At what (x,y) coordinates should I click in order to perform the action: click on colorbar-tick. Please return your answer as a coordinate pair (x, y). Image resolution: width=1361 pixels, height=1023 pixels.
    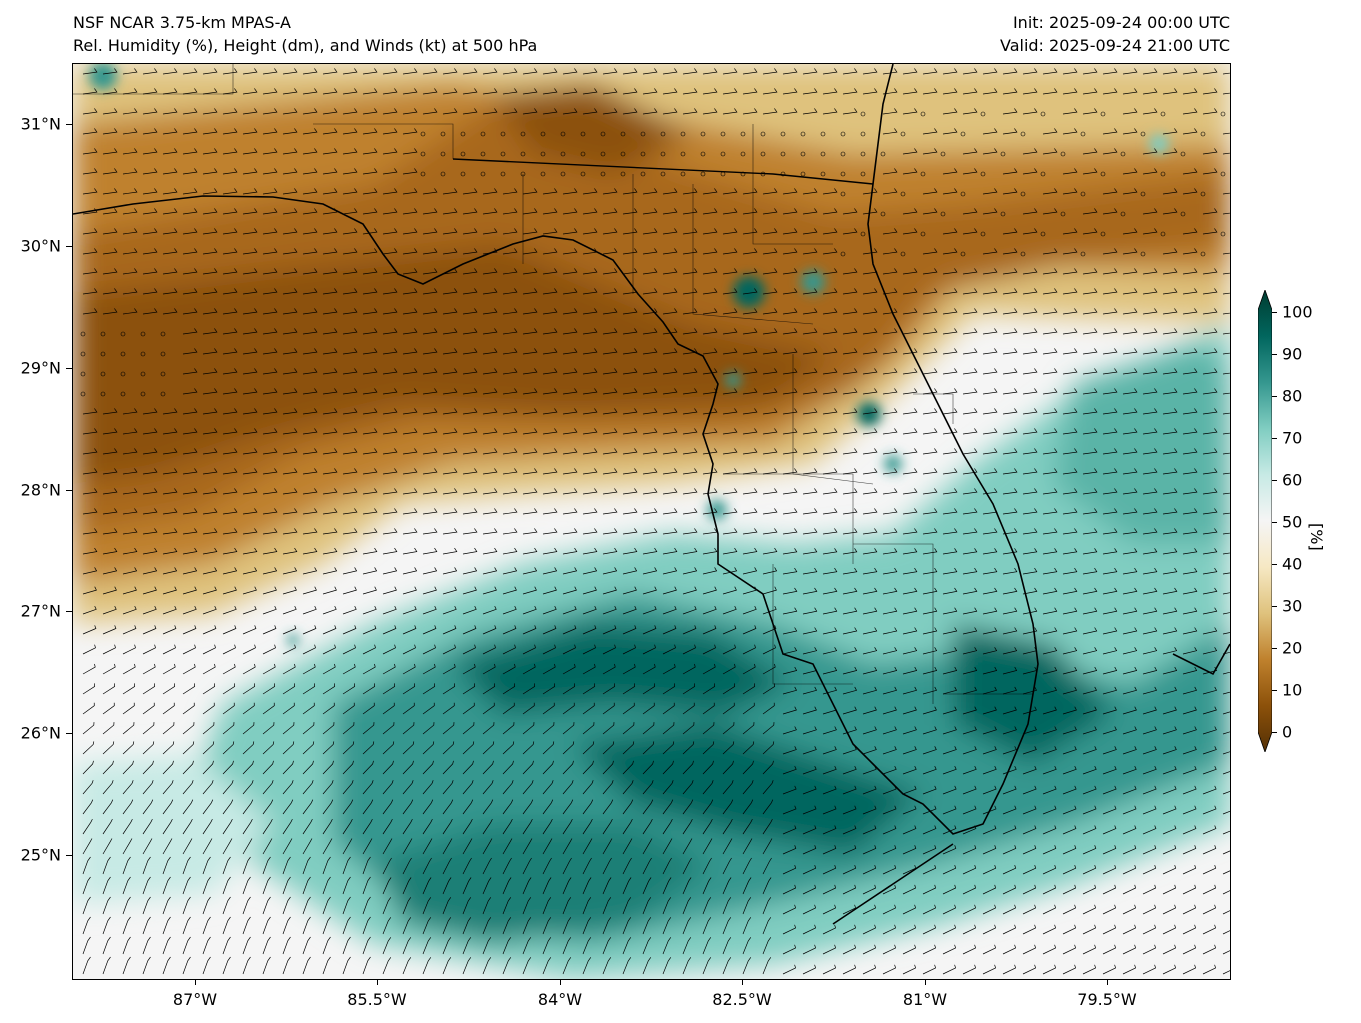
    Looking at the image, I should click on (1274, 648).